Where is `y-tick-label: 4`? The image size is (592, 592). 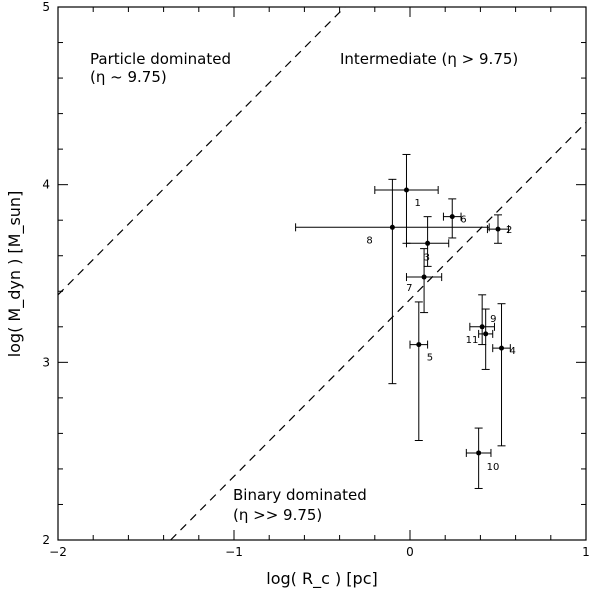
y-tick-label: 4 is located at coordinates (46, 185).